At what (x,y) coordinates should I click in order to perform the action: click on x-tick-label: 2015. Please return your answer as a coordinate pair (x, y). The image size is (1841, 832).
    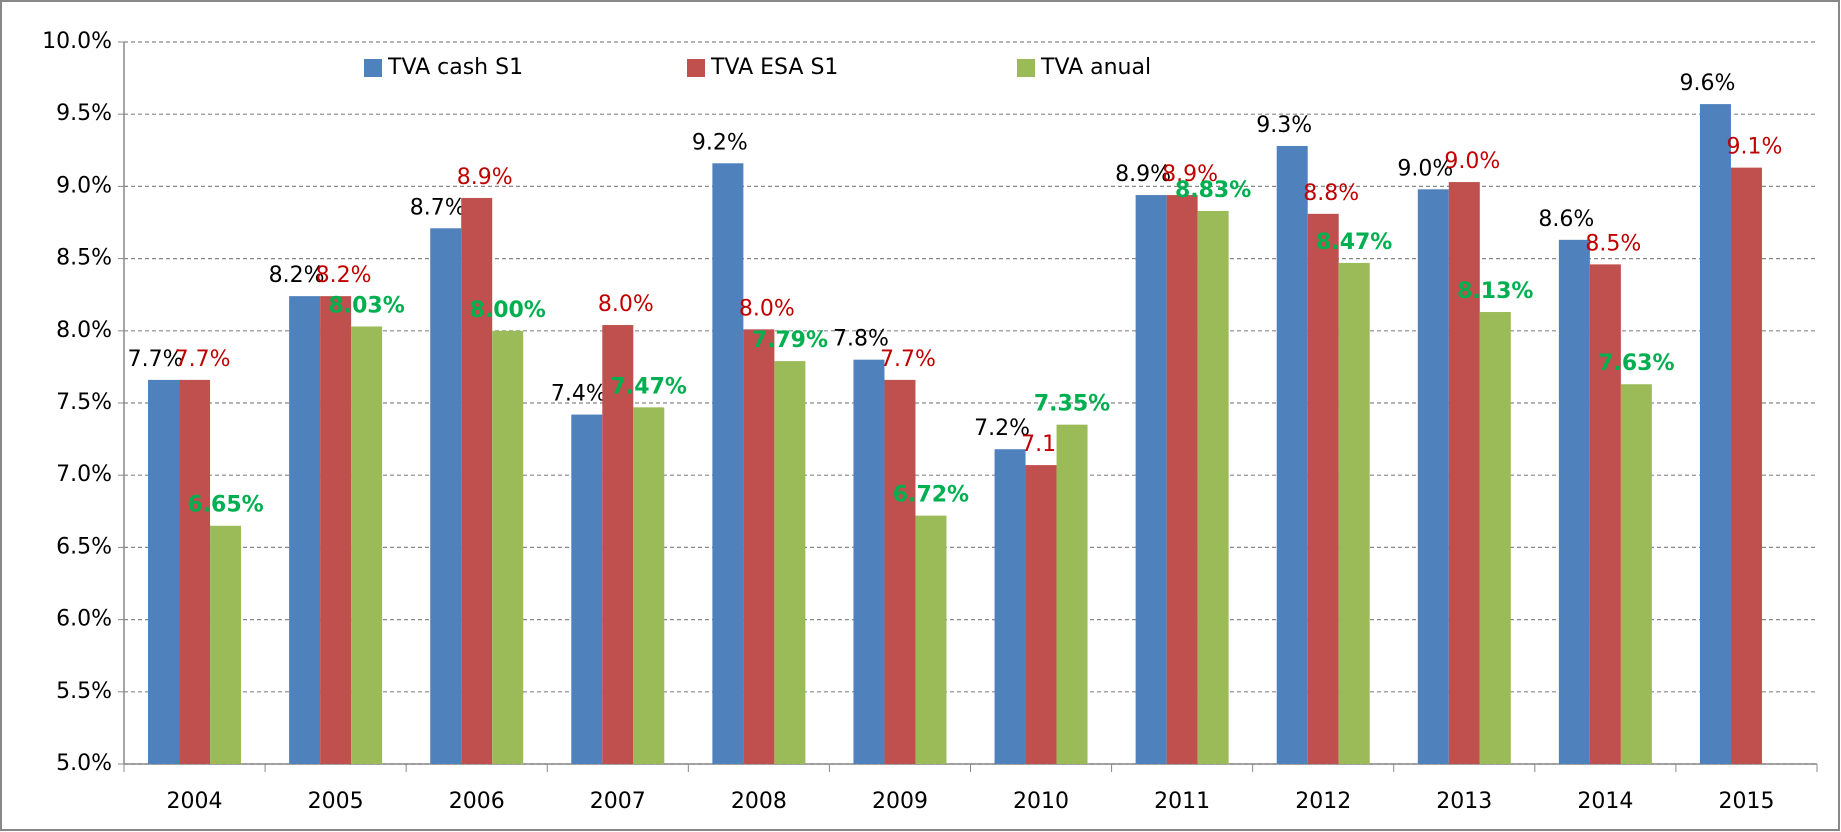
    Looking at the image, I should click on (1746, 801).